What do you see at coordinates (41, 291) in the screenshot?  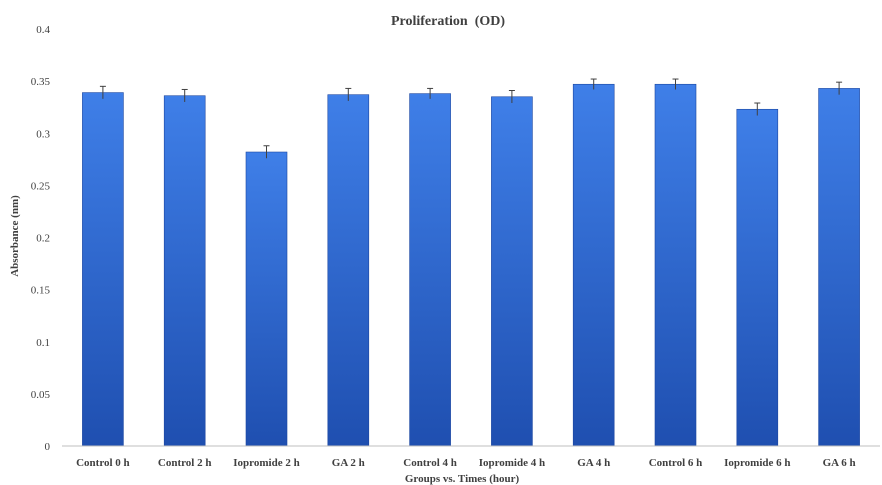 I see `y-tick-label: 0.15` at bounding box center [41, 291].